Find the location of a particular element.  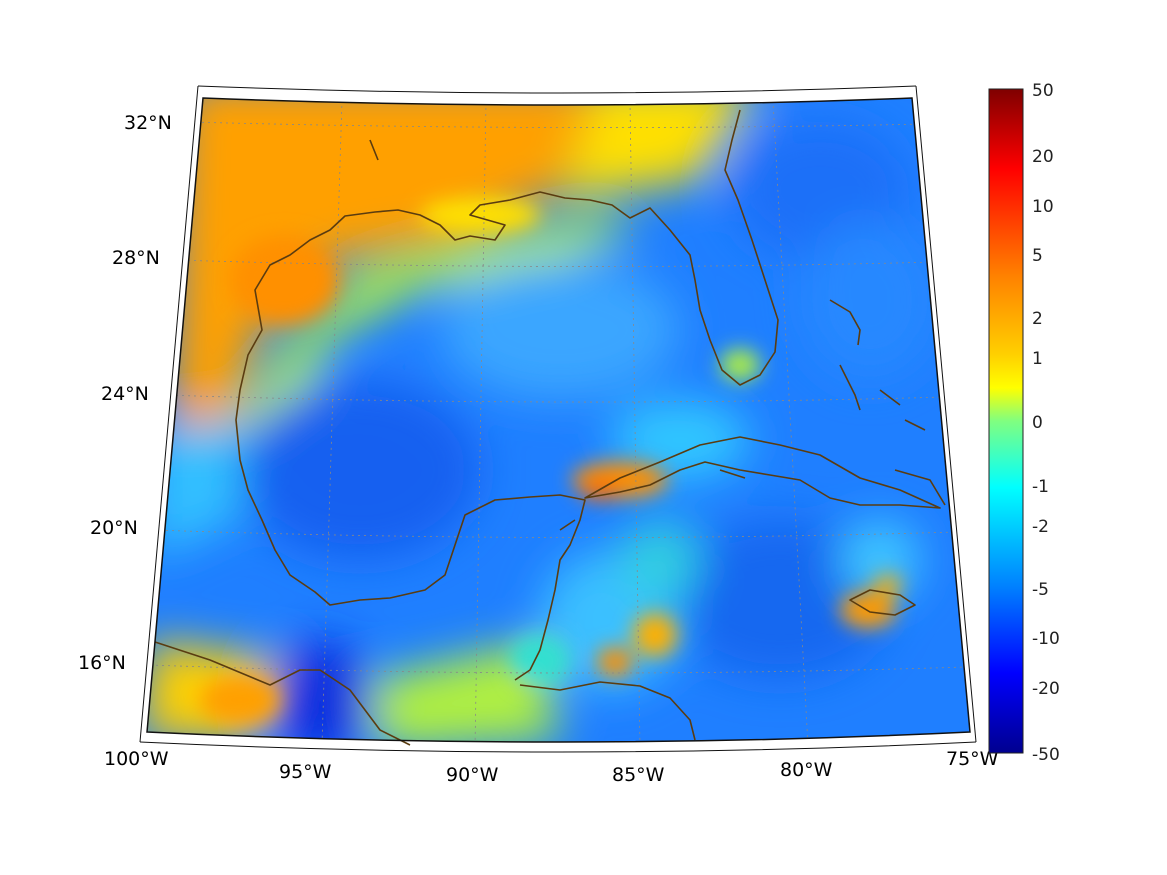

colorbar-tick: -2 is located at coordinates (1040, 527).